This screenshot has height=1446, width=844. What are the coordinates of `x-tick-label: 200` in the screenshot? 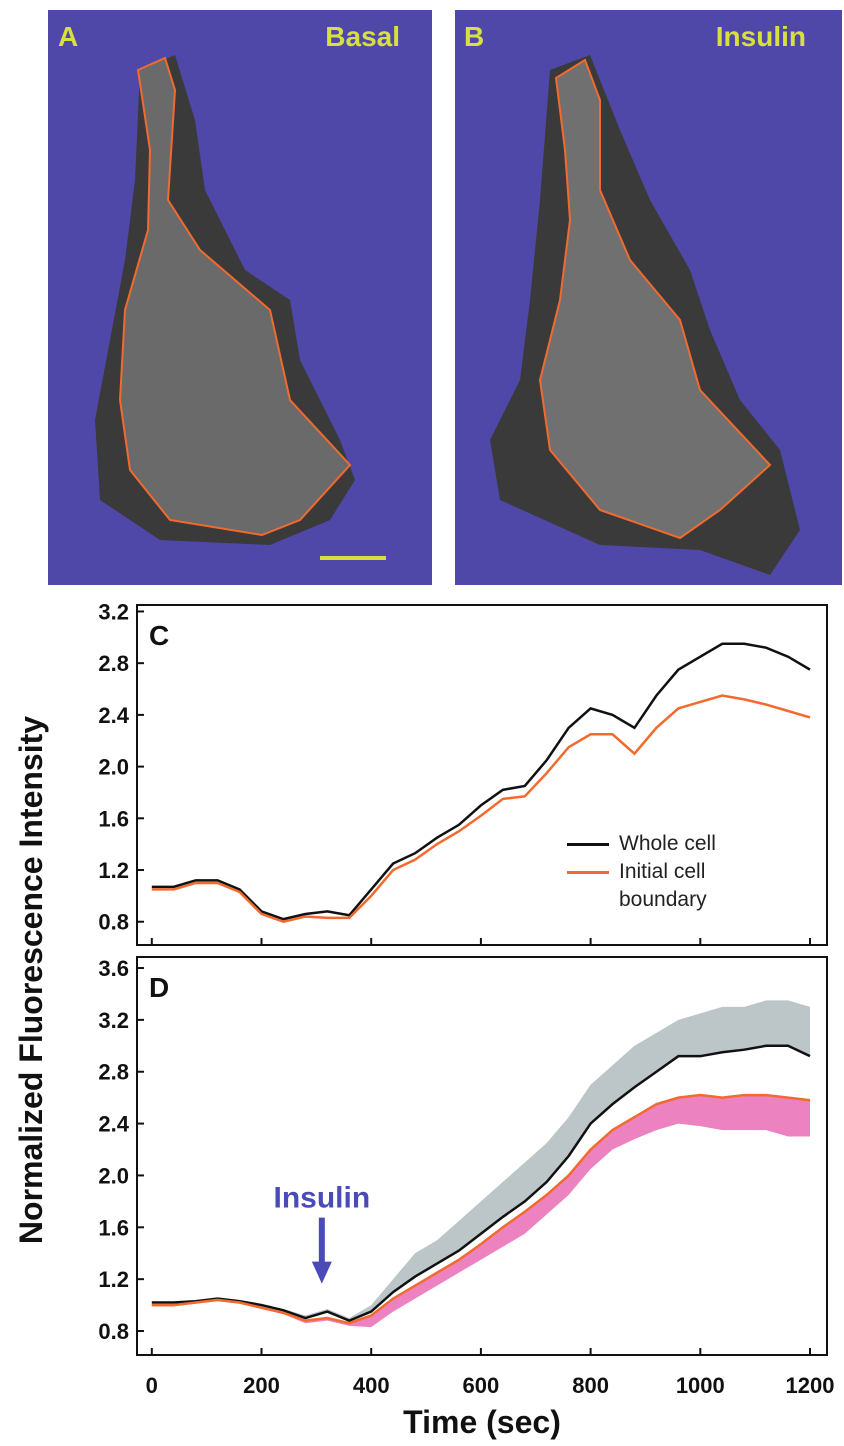 It's located at (261, 1385).